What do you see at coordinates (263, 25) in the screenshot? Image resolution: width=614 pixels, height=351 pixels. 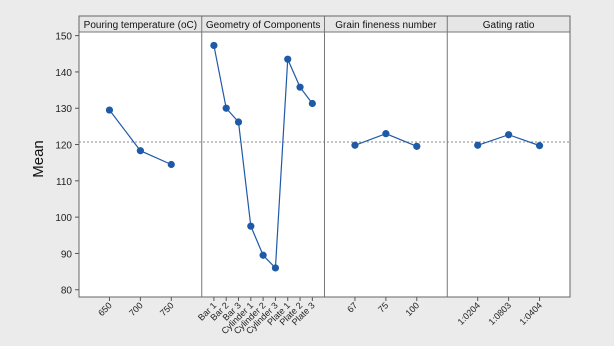 I see `panel-title: Geometry of Components` at bounding box center [263, 25].